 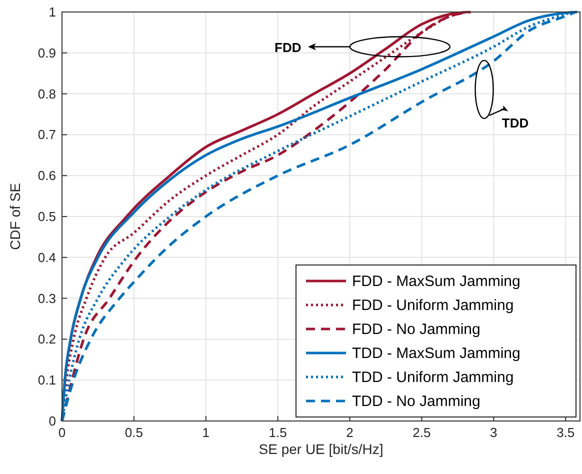 What do you see at coordinates (47, 52) in the screenshot?
I see `y-tick-label: 0.9` at bounding box center [47, 52].